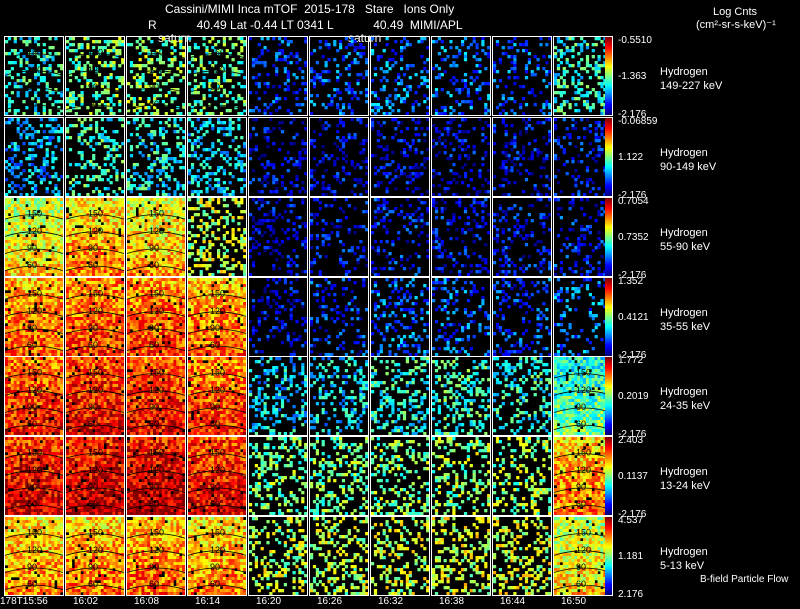 The height and width of the screenshot is (609, 800). What do you see at coordinates (633, 396) in the screenshot?
I see `colorbar-mid-label: 0.2019` at bounding box center [633, 396].